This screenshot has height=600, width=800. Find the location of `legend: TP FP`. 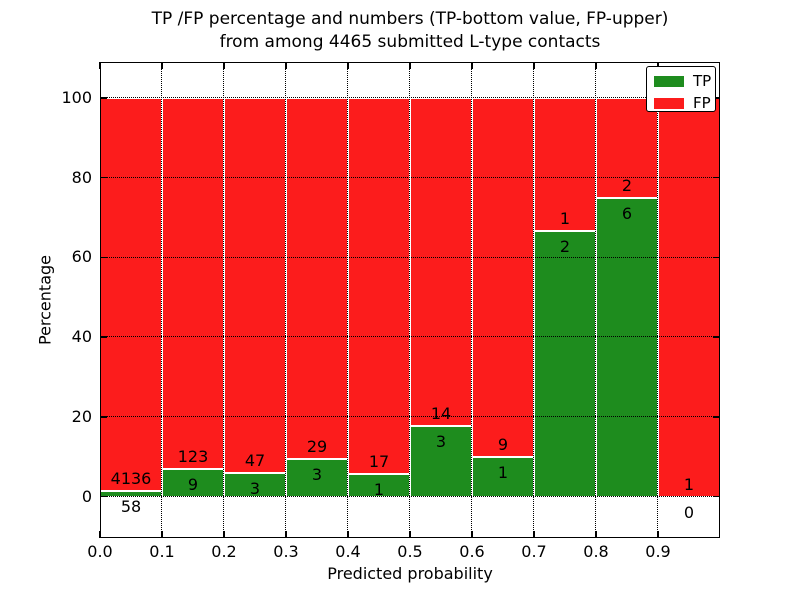

legend: TP FP is located at coordinates (681, 89).